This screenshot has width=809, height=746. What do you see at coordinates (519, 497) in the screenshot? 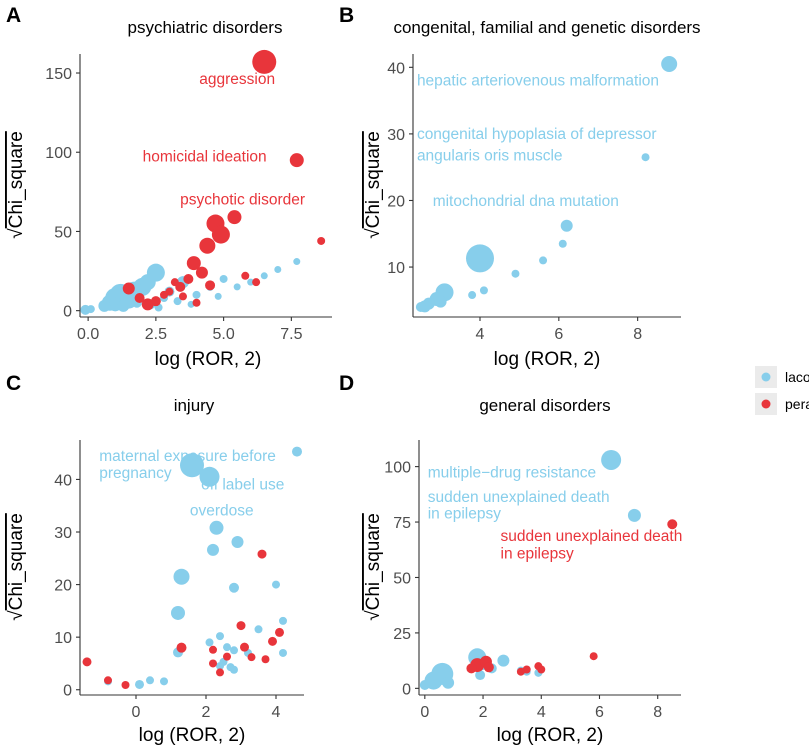
I see `annotation-lacosamide: sudden unexplained death` at bounding box center [519, 497].